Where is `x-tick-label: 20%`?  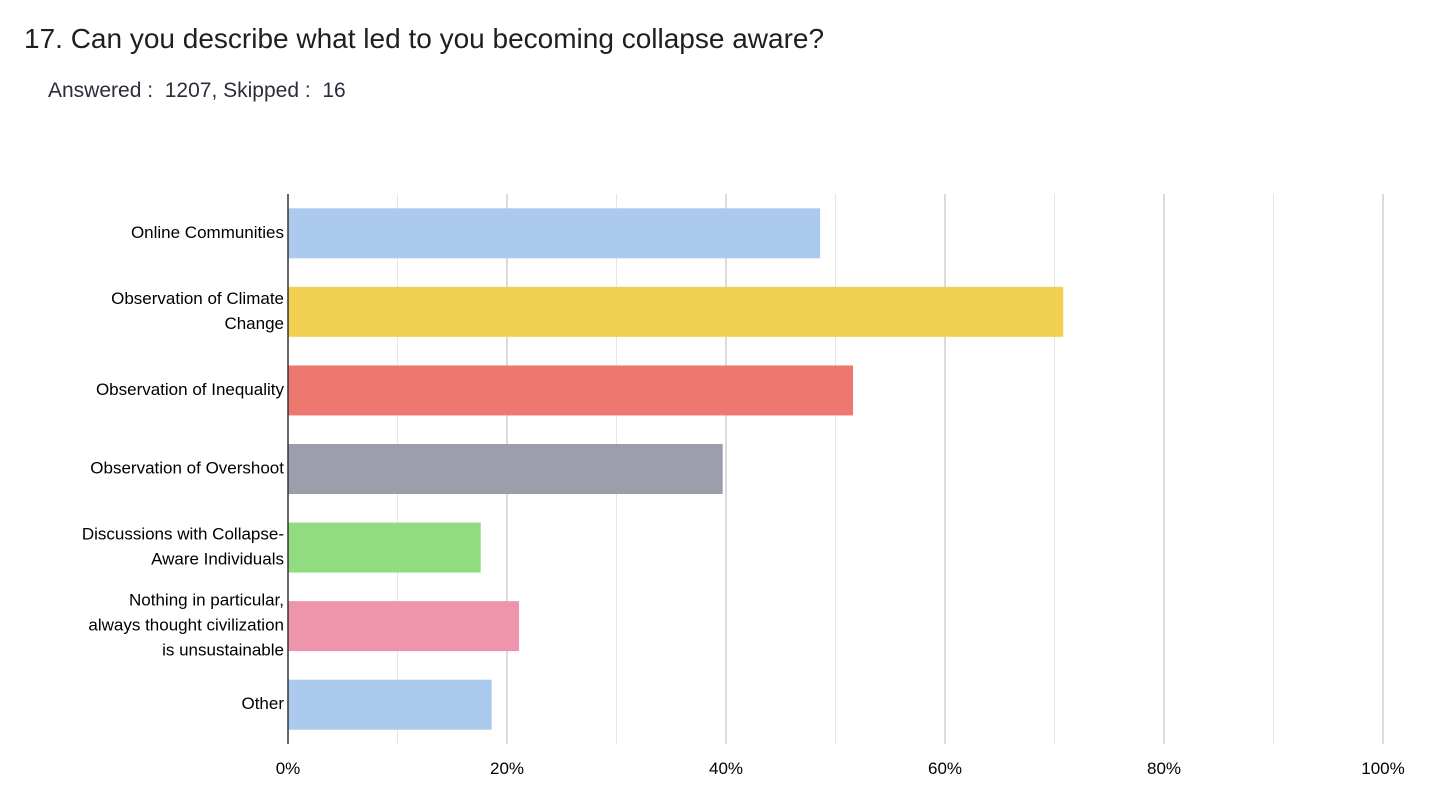 x-tick-label: 20% is located at coordinates (507, 768).